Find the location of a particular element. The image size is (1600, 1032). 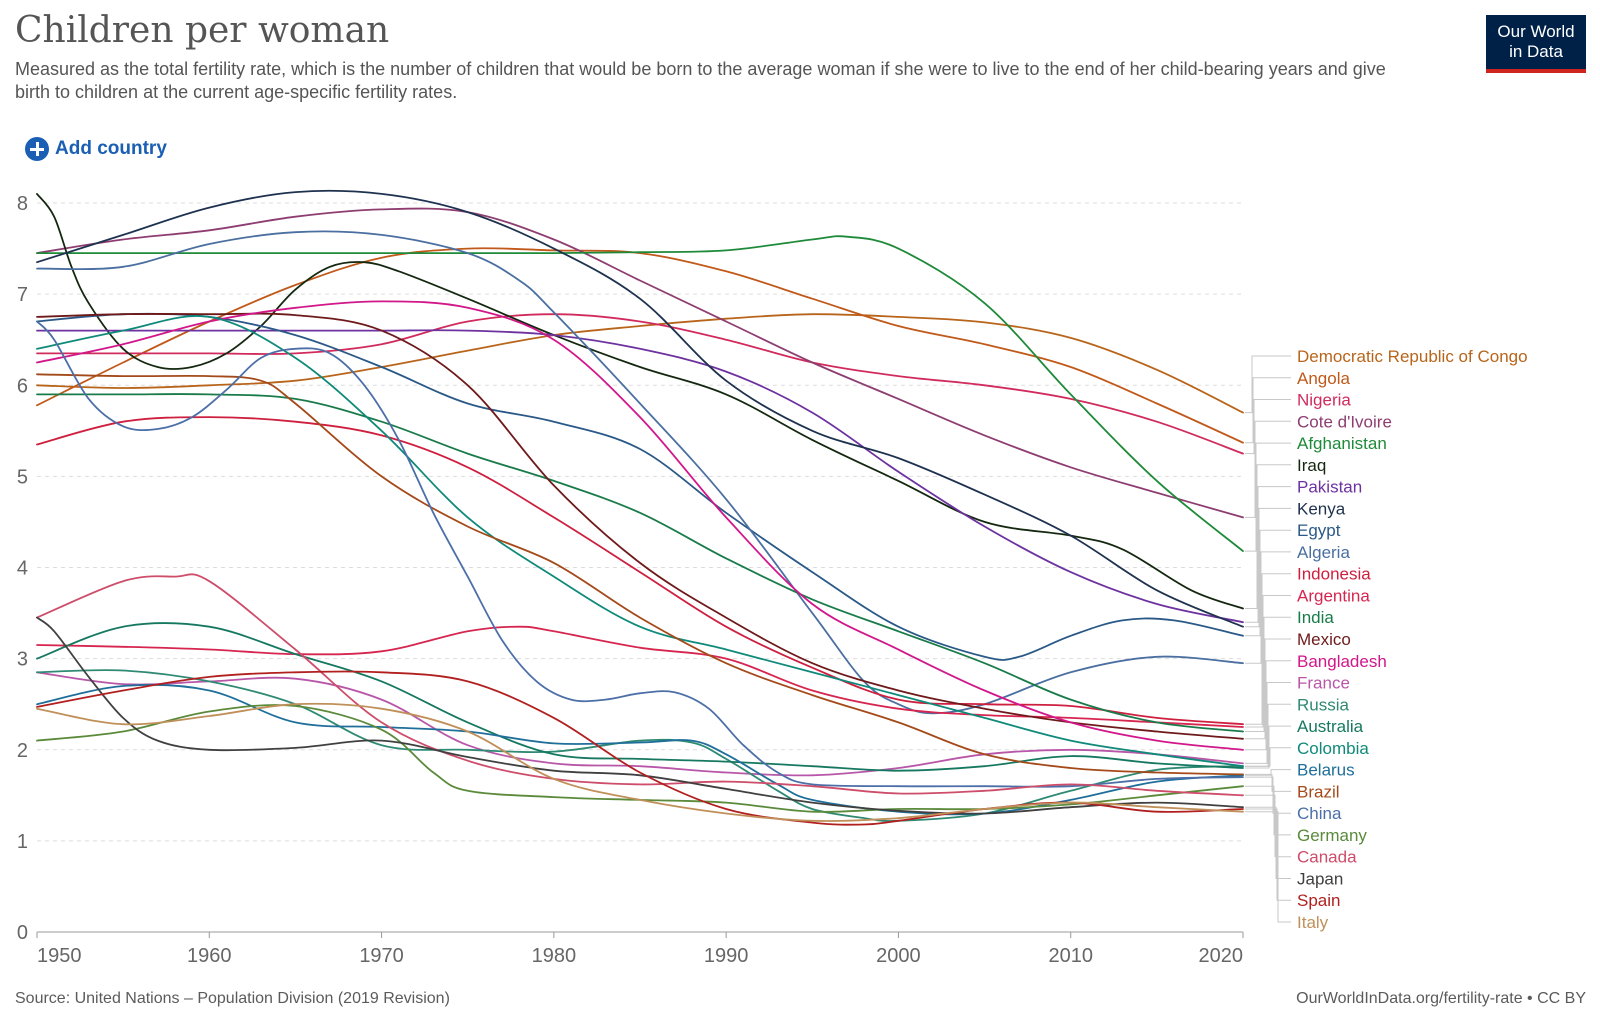

logo-line-1: Our World is located at coordinates (1536, 31).